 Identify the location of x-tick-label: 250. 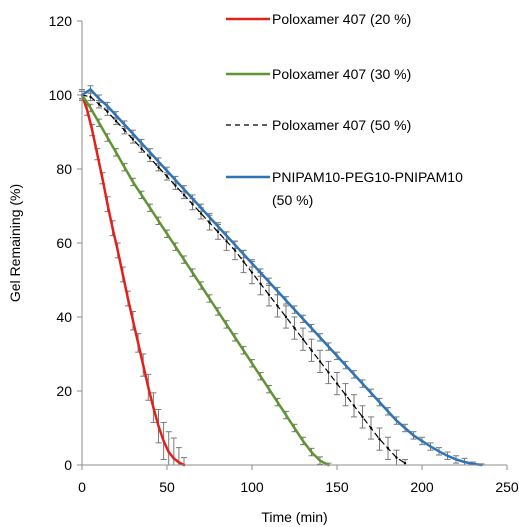
(507, 487).